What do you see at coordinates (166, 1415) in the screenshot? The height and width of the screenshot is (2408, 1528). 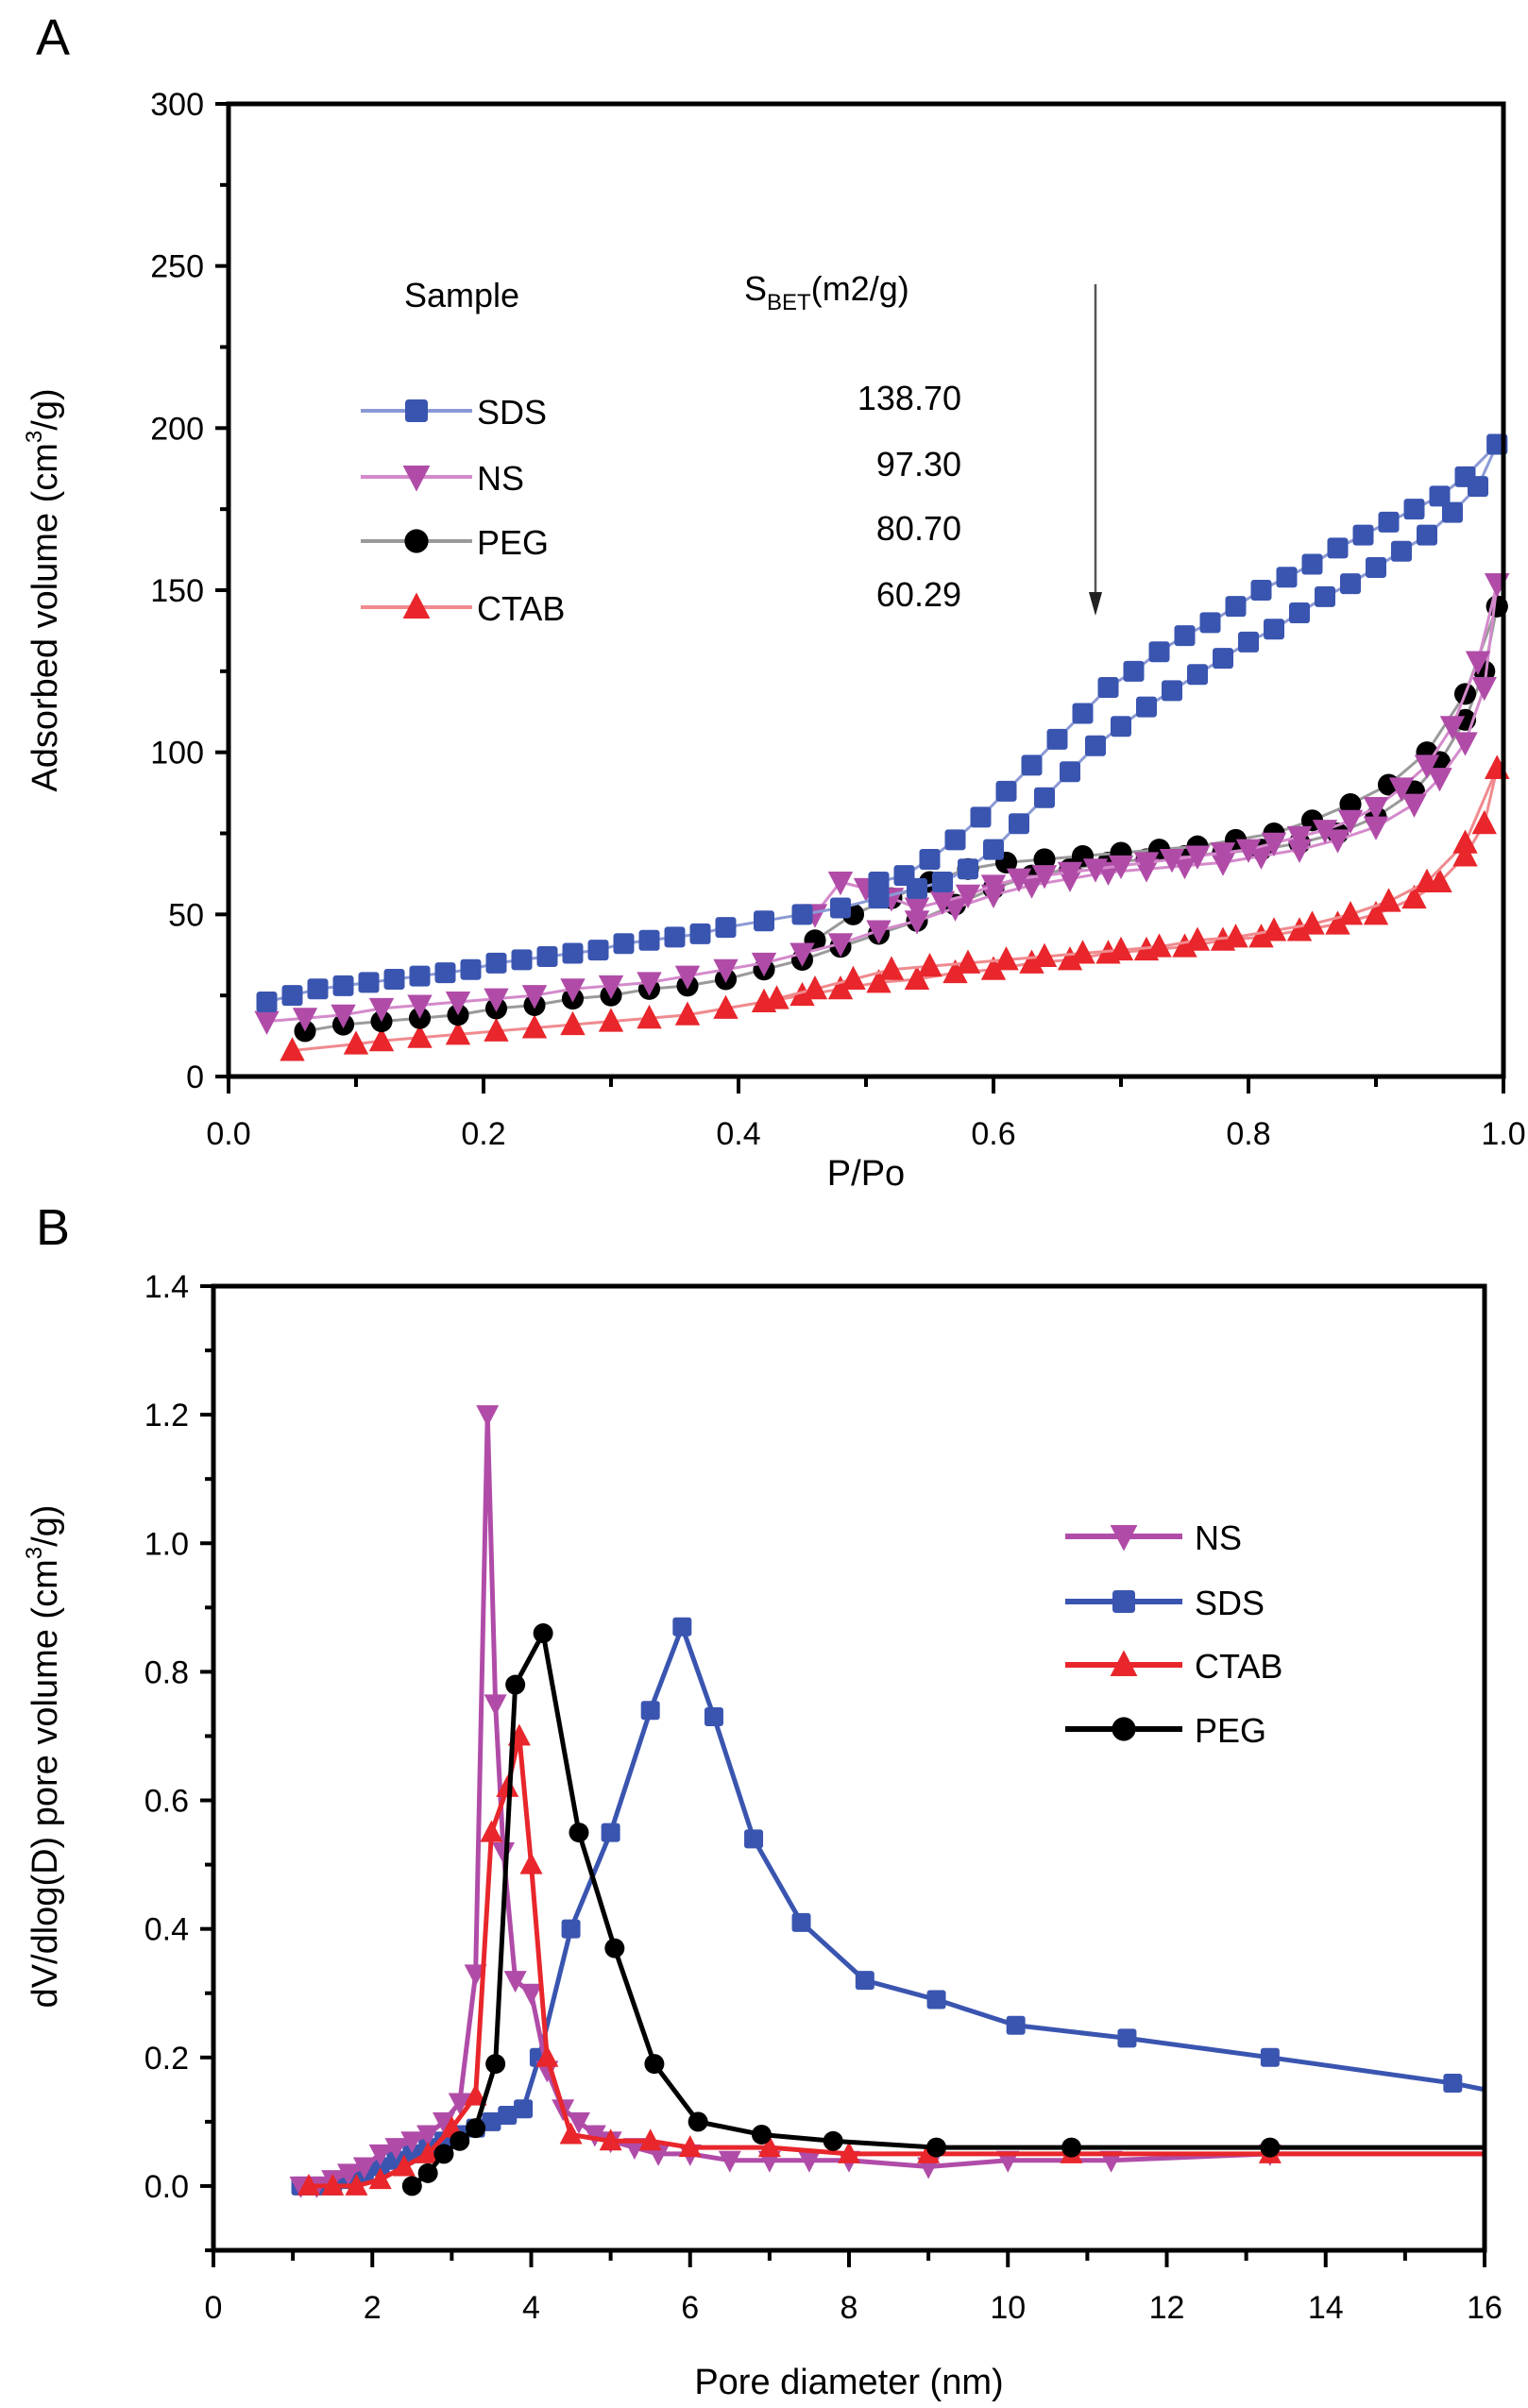 I see `y-tick-label: 1.2` at bounding box center [166, 1415].